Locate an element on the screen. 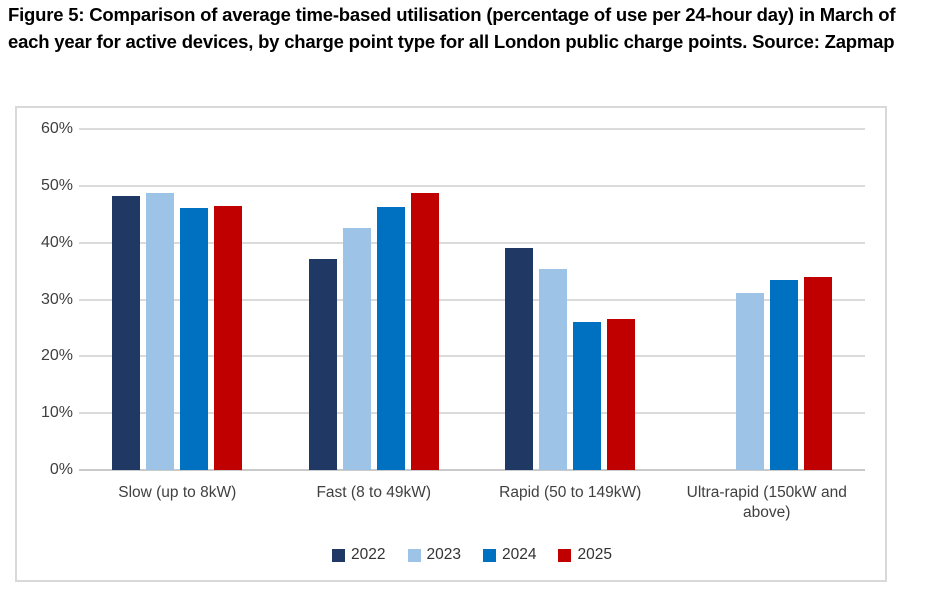  legend-label-2025: 2025 is located at coordinates (594, 554).